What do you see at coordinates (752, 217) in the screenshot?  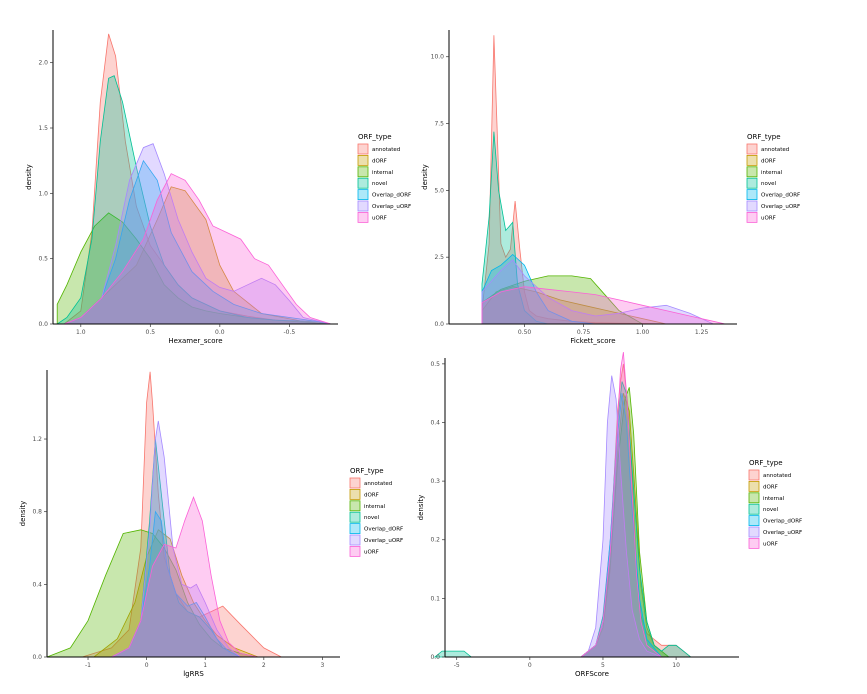 I see `legend-key-uORF` at bounding box center [752, 217].